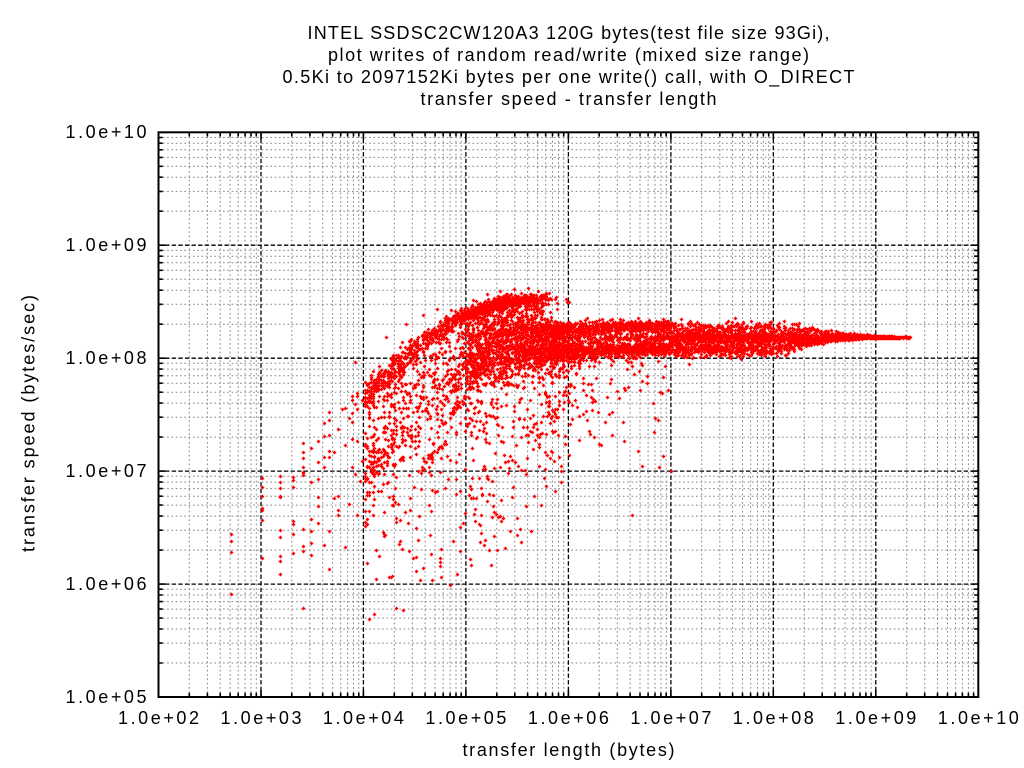  Describe the element at coordinates (363, 718) in the screenshot. I see `svg-text: 1.0e+04` at that location.